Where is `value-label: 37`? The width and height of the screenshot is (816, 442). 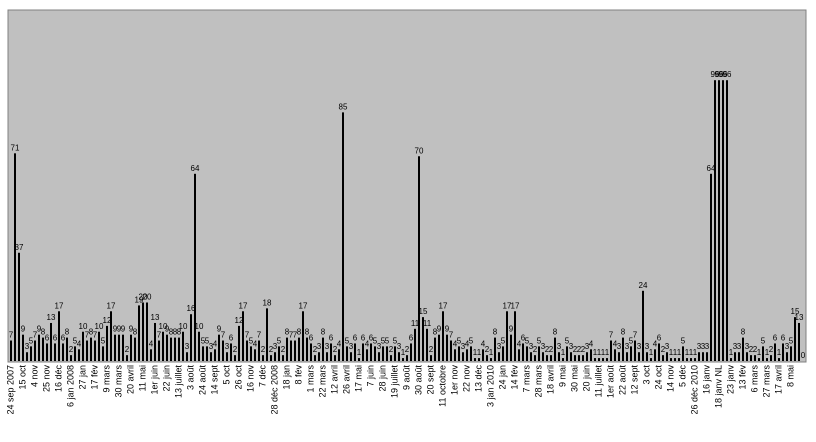
value-label: 37 is located at coordinates (19, 247).